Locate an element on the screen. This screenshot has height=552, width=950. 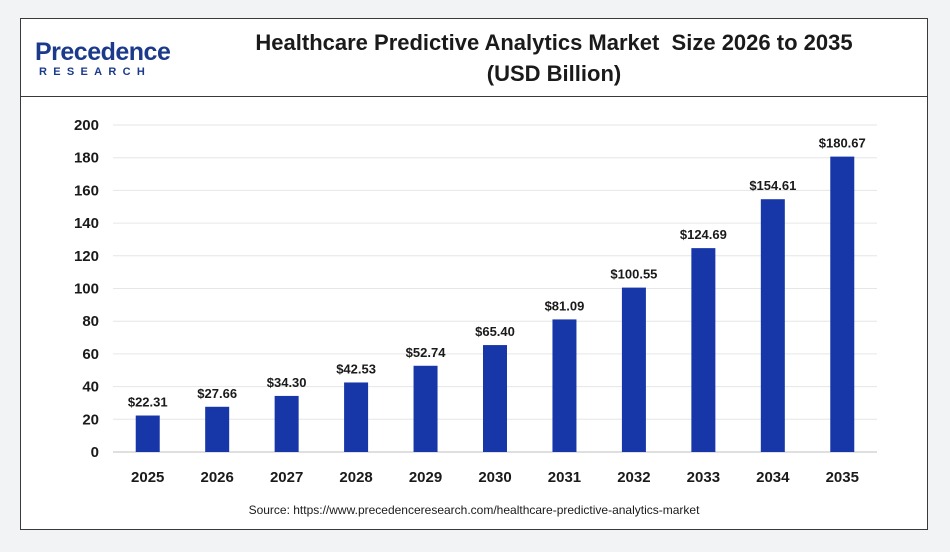
x-tick-label: 2032 is located at coordinates (633, 477).